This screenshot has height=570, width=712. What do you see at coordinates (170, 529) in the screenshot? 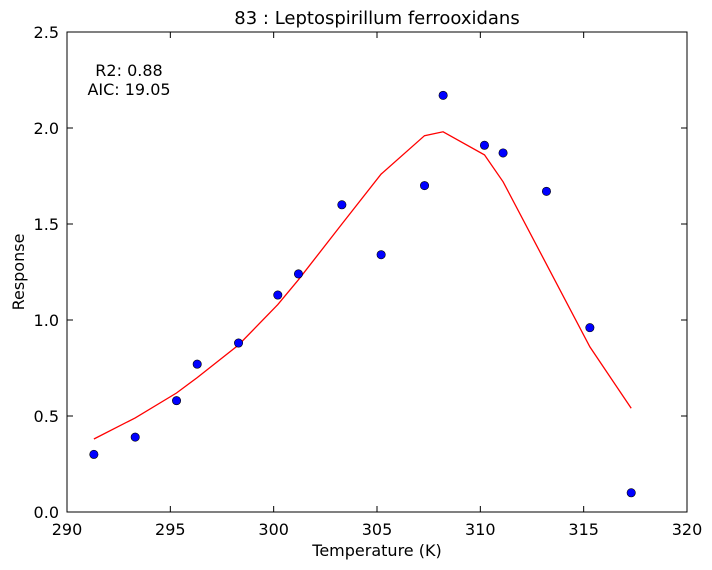
I see `x-tick-label: 295` at bounding box center [170, 529].